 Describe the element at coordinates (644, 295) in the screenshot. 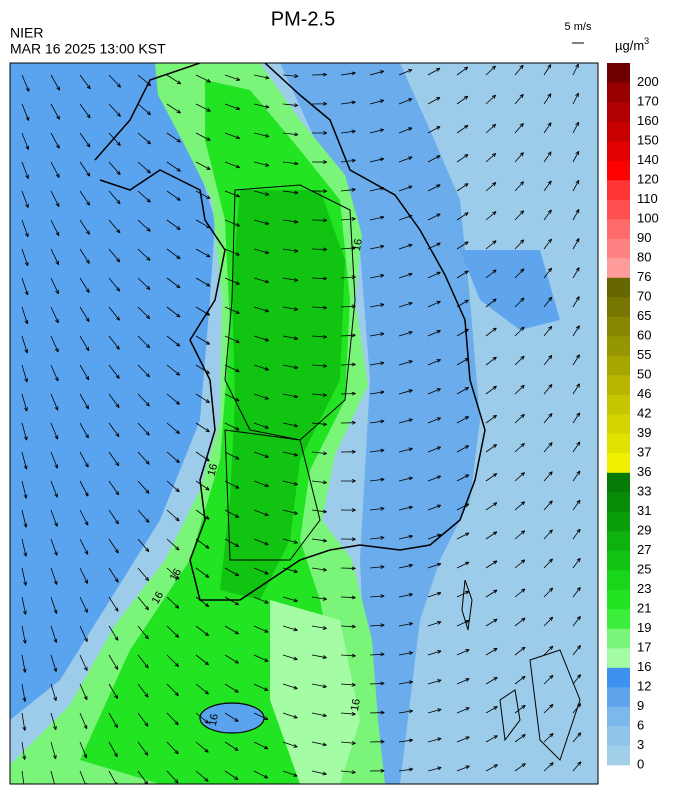

I see `colorbar-label: 70` at that location.